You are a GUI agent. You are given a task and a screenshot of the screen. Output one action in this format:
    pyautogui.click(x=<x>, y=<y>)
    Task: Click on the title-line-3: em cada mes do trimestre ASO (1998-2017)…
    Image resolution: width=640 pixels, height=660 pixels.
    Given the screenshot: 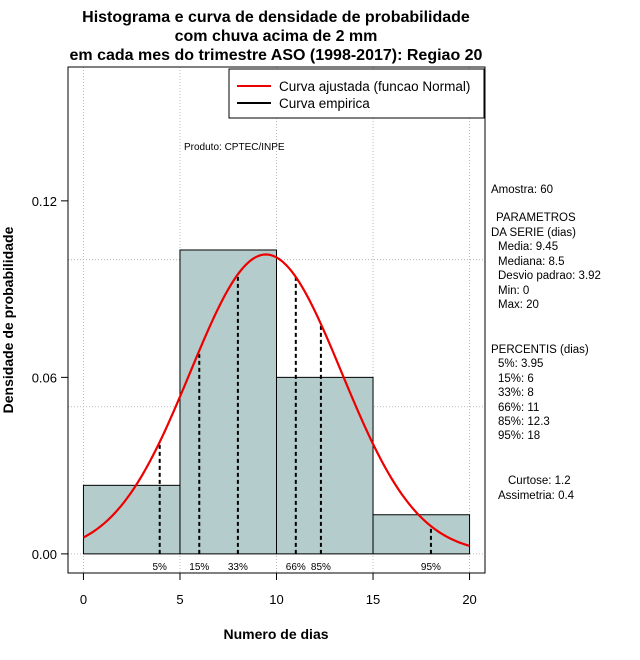 What is the action you would take?
    pyautogui.click(x=276, y=55)
    